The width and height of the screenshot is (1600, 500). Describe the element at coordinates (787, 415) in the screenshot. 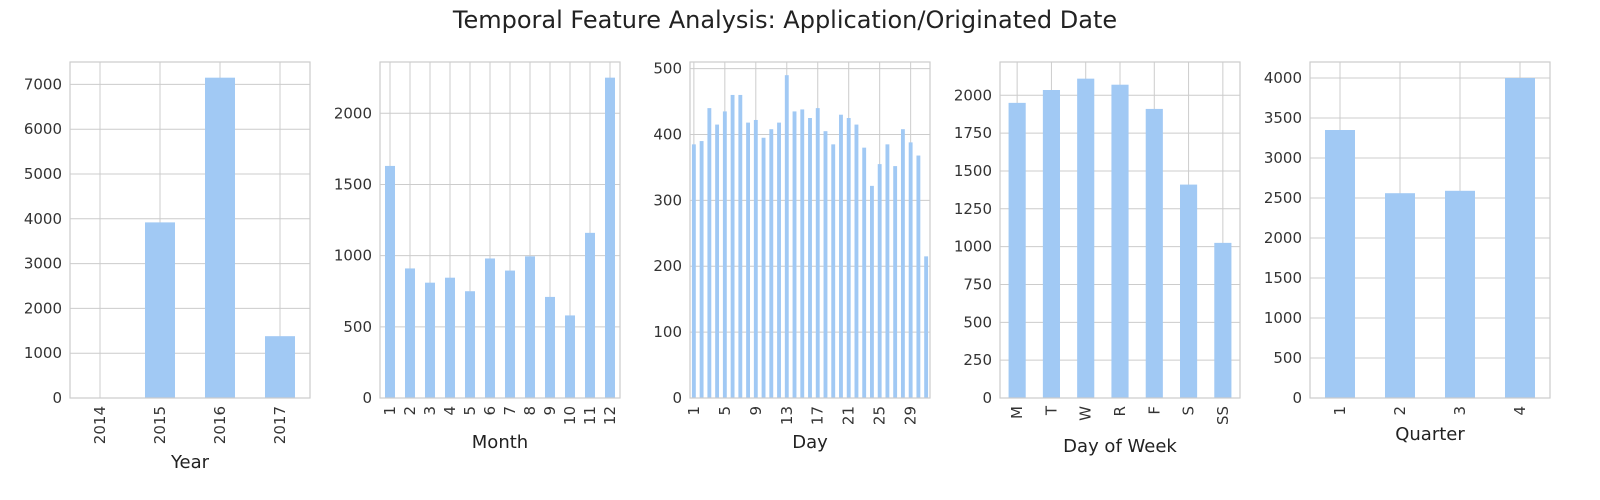

I see `x-tick-label: 13` at that location.